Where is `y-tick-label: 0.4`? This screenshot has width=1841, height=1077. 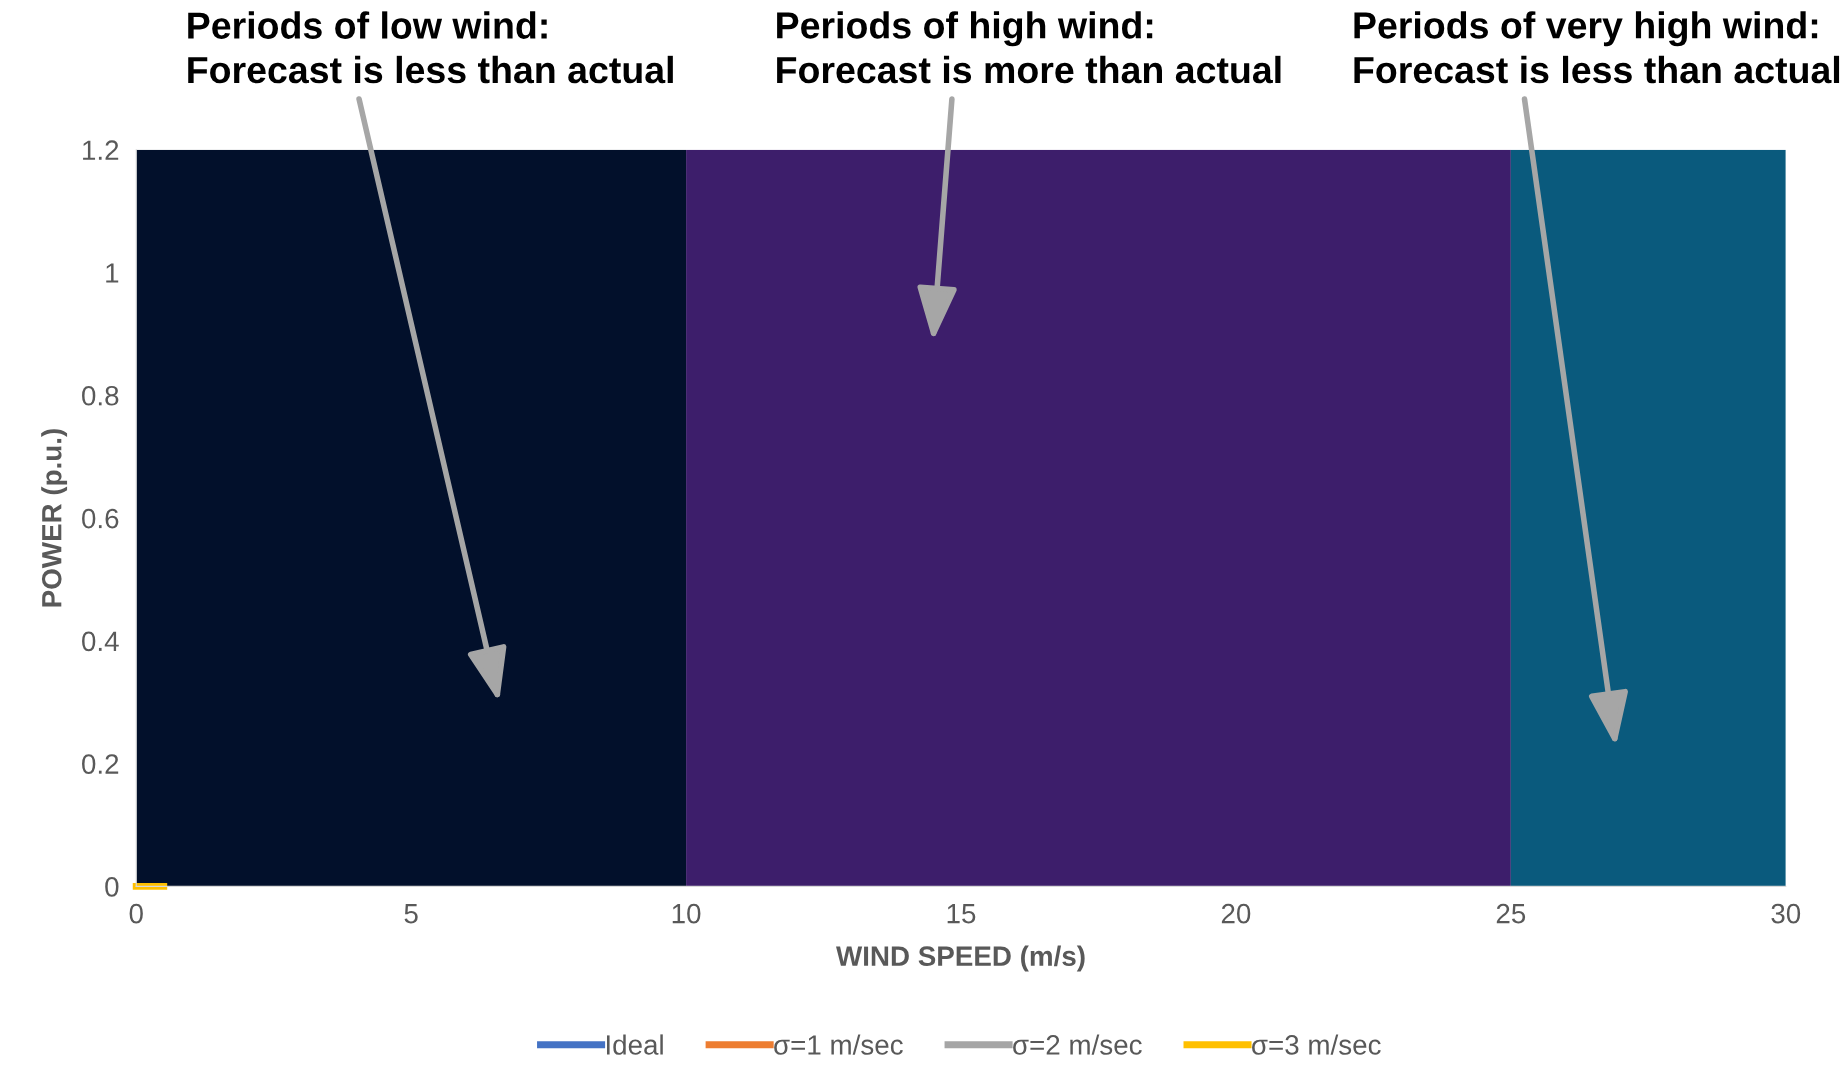 y-tick-label: 0.4 is located at coordinates (100, 641).